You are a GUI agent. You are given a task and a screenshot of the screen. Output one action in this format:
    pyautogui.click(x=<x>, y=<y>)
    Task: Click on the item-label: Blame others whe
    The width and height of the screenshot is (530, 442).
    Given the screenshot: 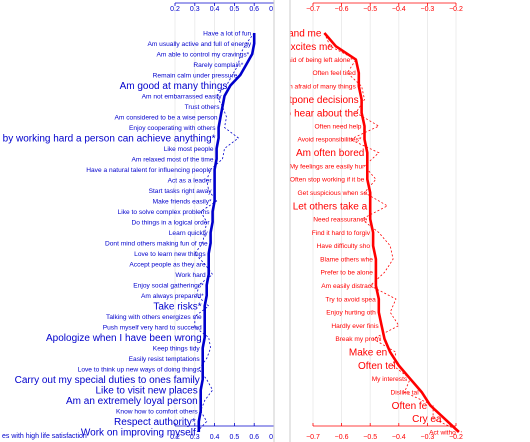 What is the action you would take?
    pyautogui.click(x=346, y=259)
    